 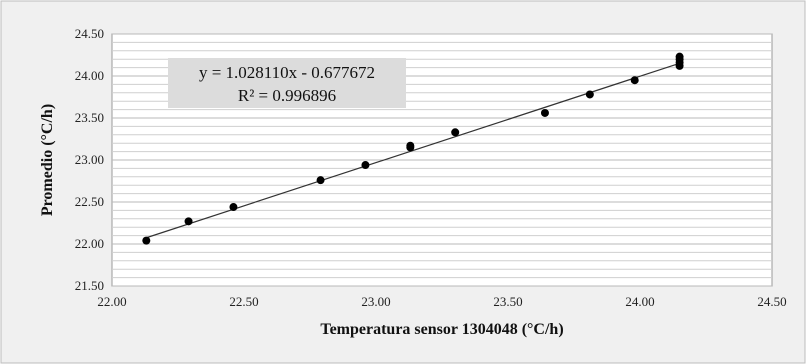 I want to click on x-tick-label: 24.00, so click(x=639, y=301).